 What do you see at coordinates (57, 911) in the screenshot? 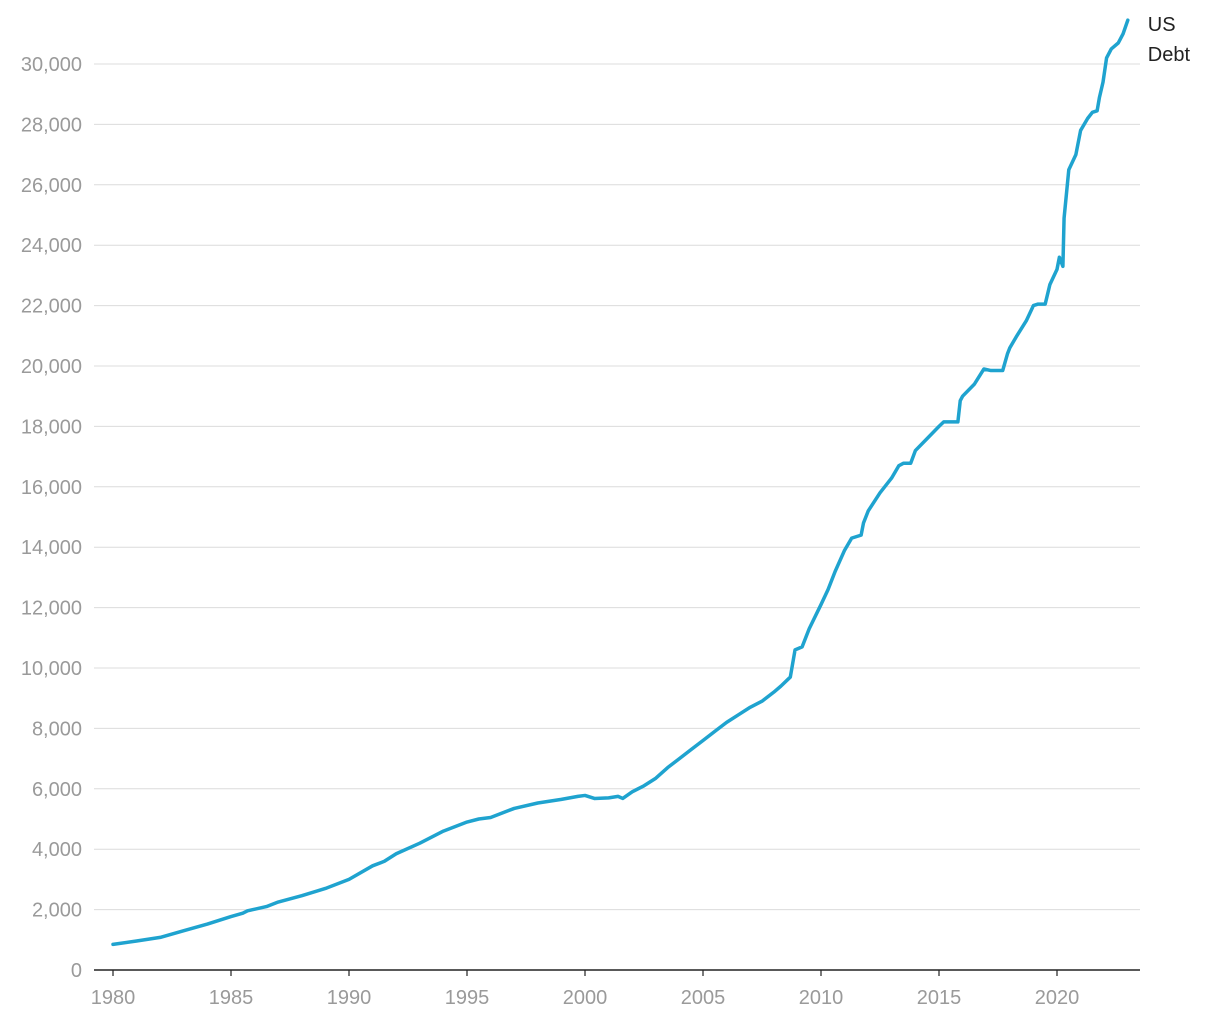
I see `y-tick-label: 2,000` at bounding box center [57, 911].